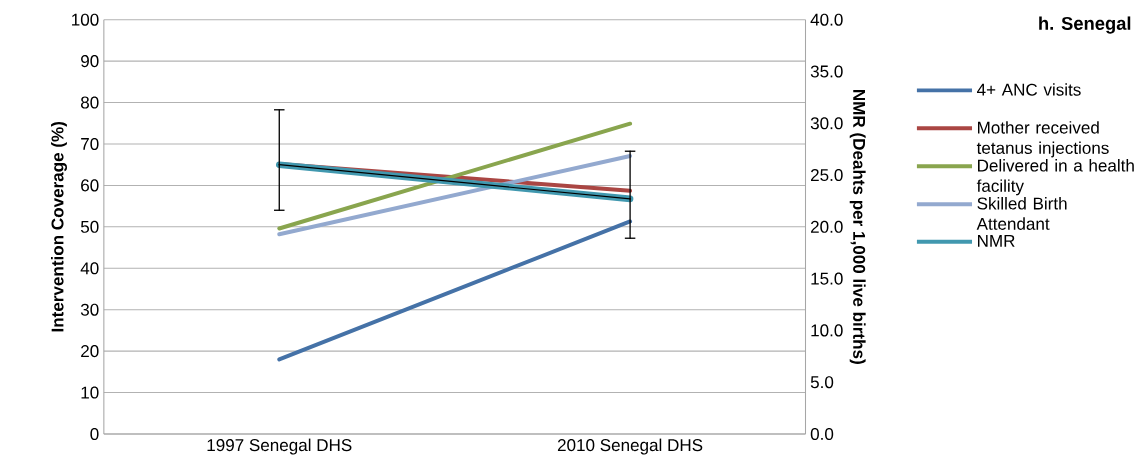 The width and height of the screenshot is (1146, 472). I want to click on x-tick-label: 2010 Senegal DHS, so click(630, 446).